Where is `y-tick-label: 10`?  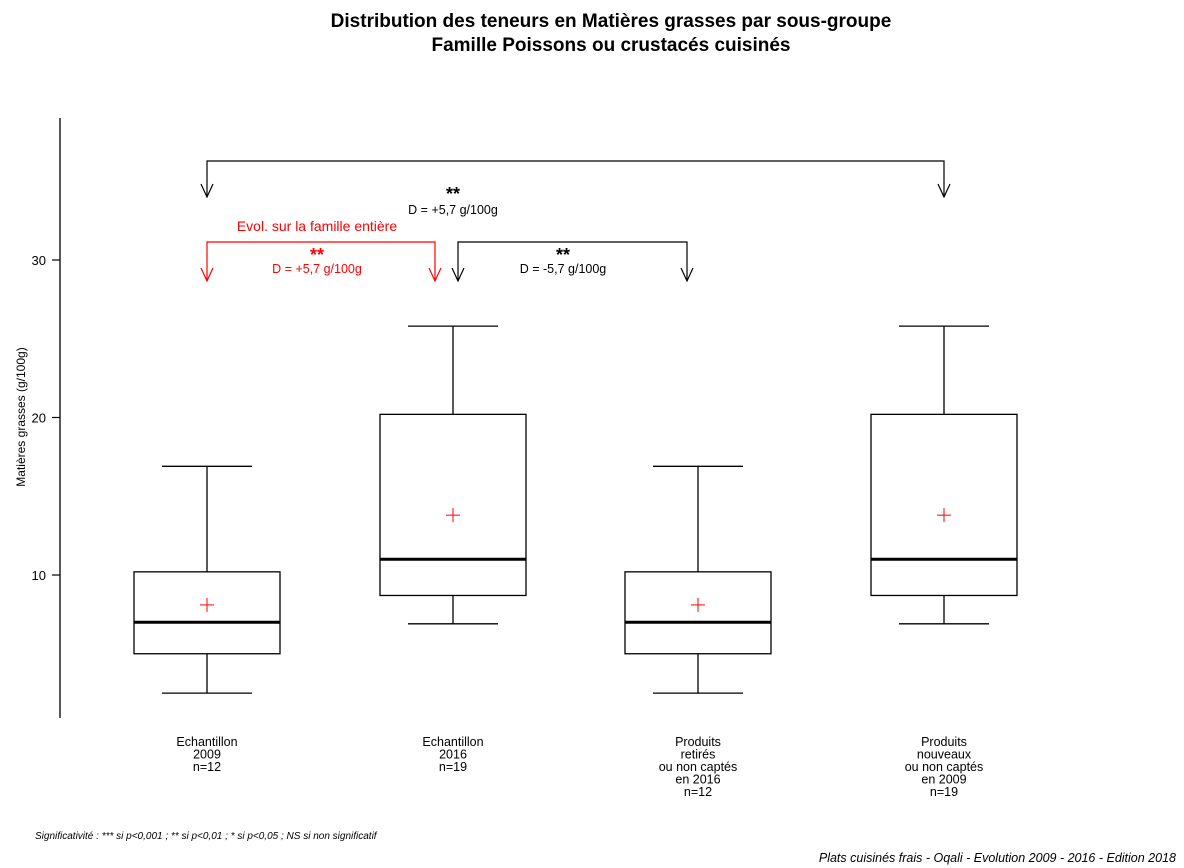 y-tick-label: 10 is located at coordinates (39, 575).